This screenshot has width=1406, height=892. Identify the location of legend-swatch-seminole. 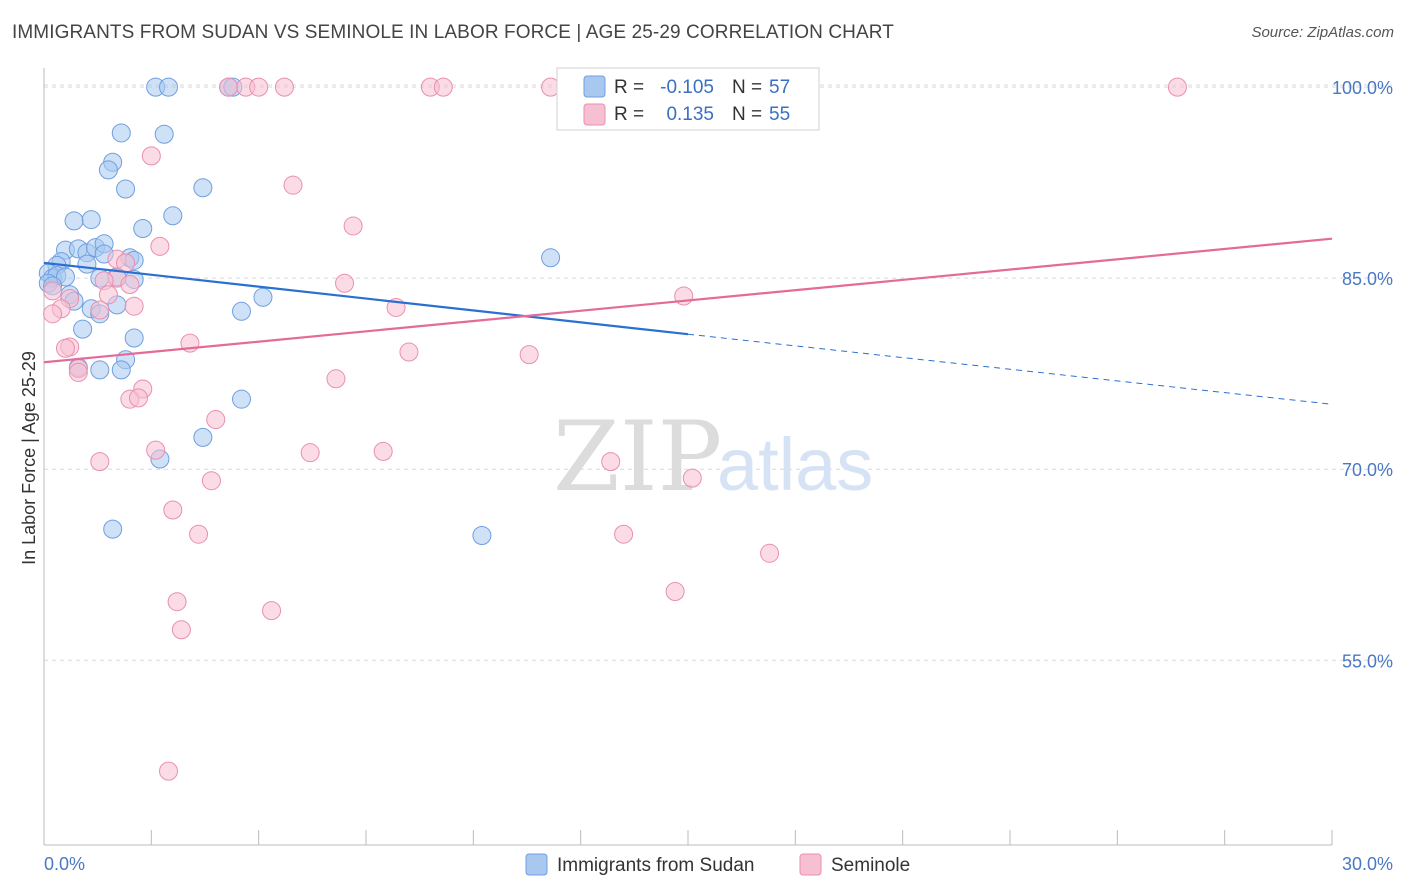
(594, 114).